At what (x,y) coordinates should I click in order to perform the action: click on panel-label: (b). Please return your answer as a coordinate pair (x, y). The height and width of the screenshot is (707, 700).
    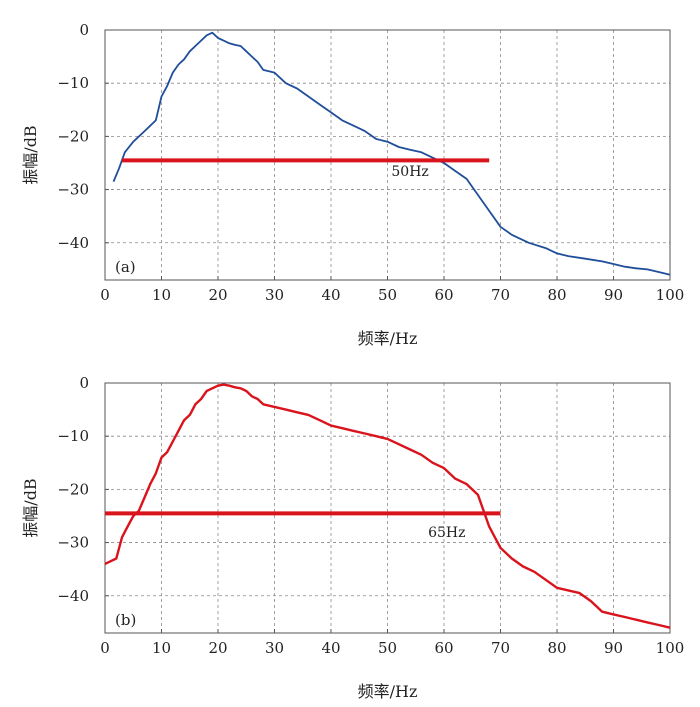
    Looking at the image, I should click on (125, 620).